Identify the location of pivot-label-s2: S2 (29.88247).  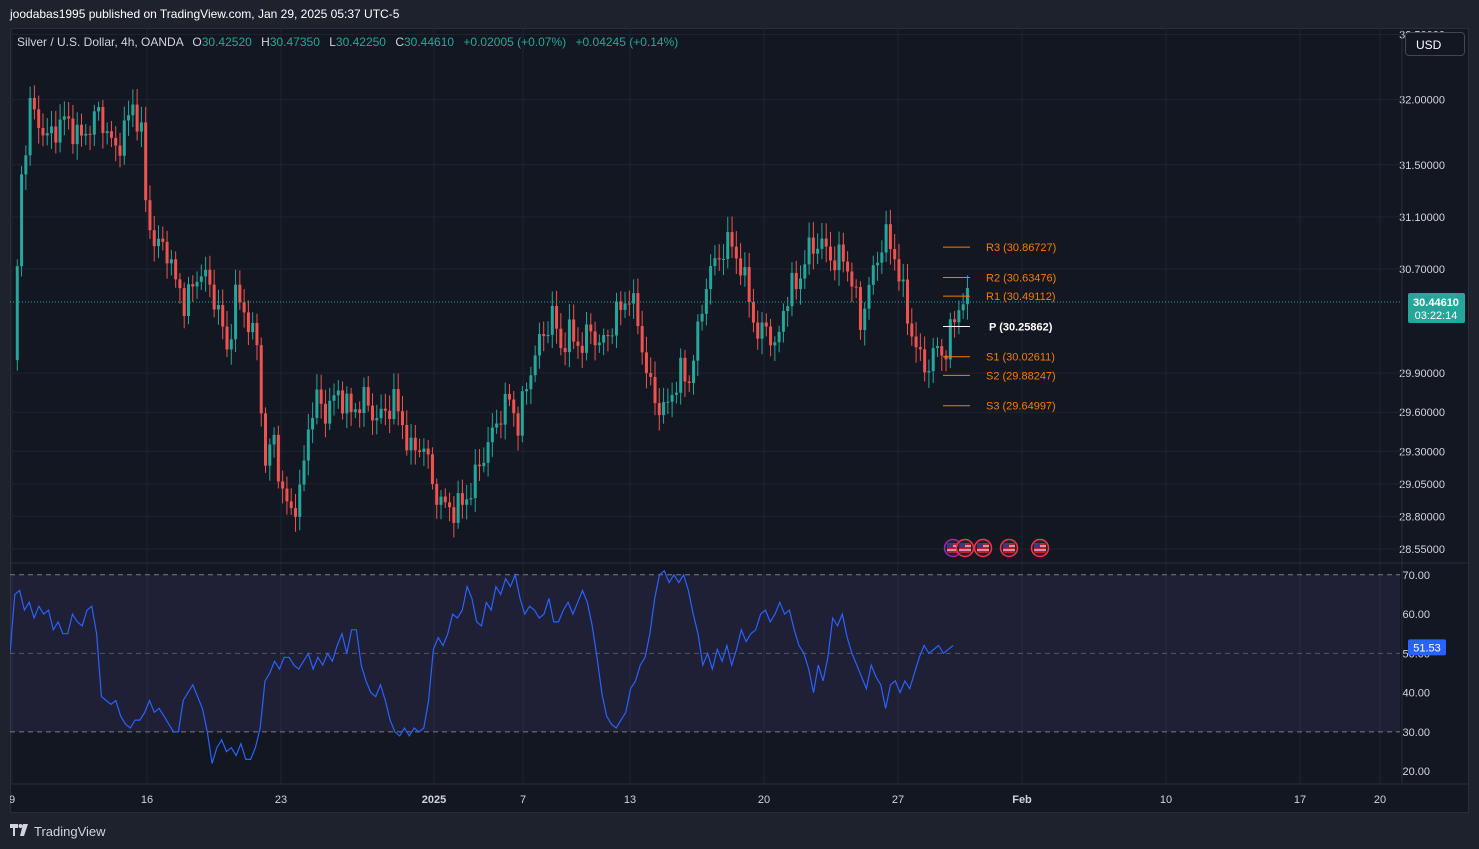
(1021, 376).